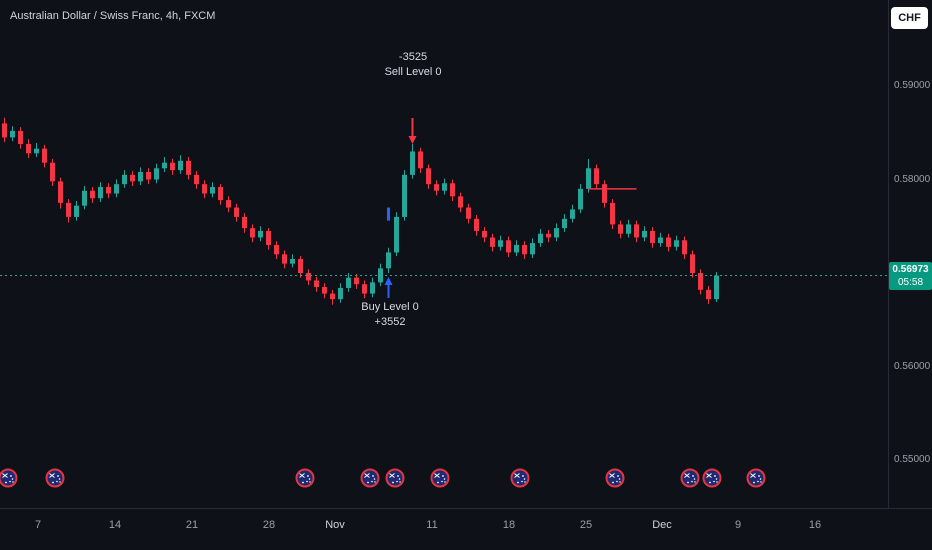  Describe the element at coordinates (910, 276) in the screenshot. I see `current-price-badge: 0.56973 05:58` at that location.